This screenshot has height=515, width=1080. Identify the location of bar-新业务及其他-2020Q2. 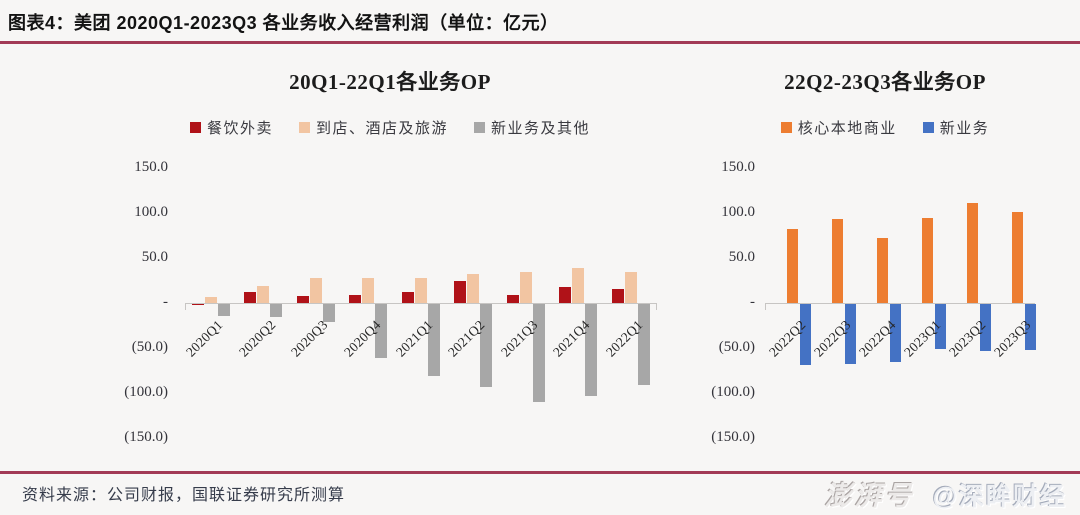
(276, 311).